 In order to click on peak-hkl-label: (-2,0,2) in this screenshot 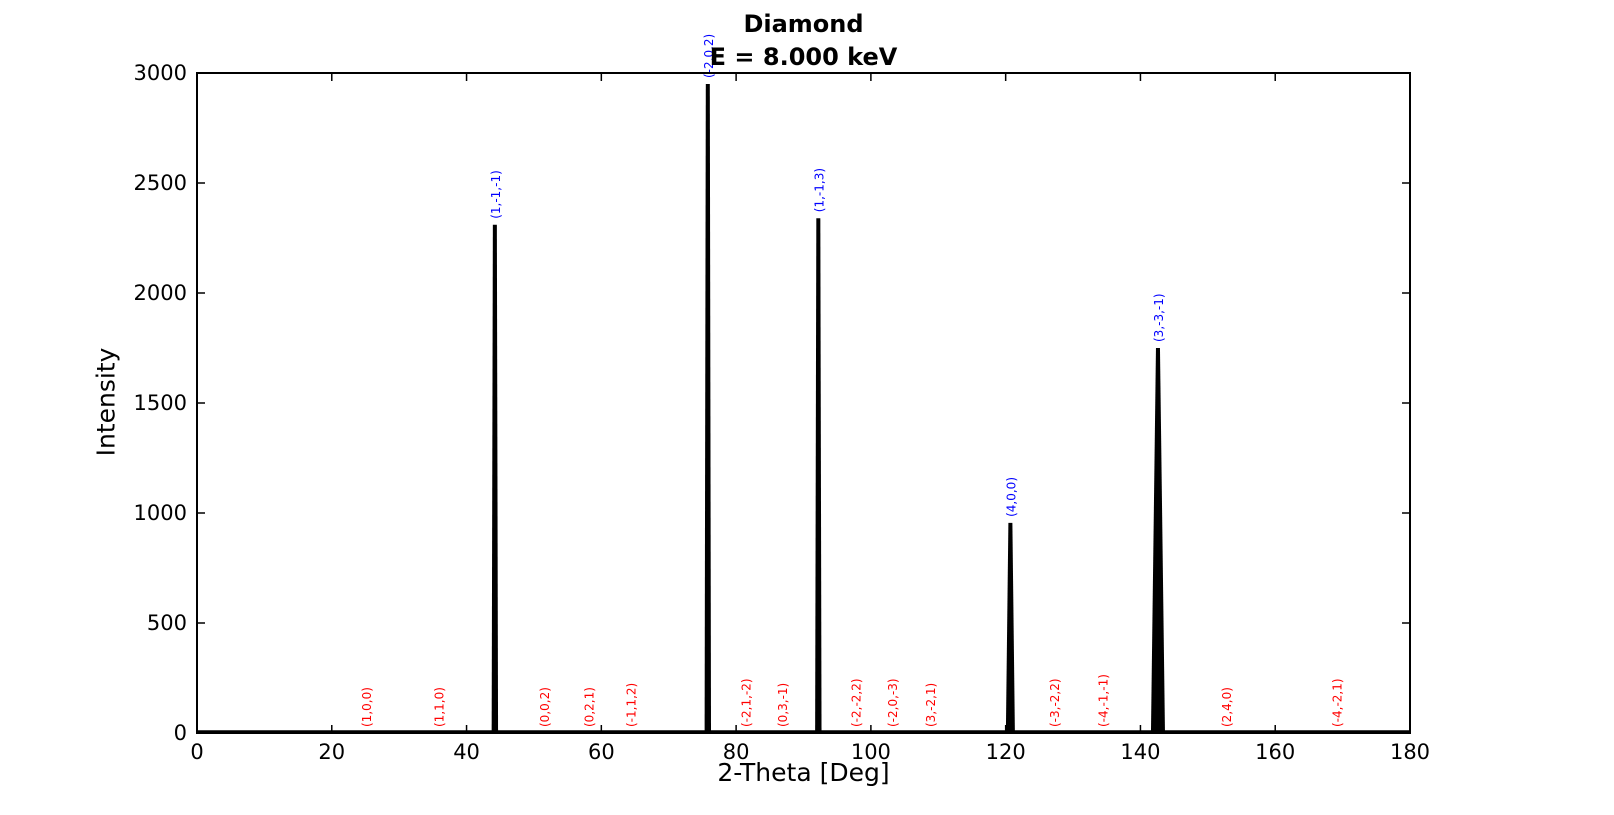, I will do `click(709, 56)`.